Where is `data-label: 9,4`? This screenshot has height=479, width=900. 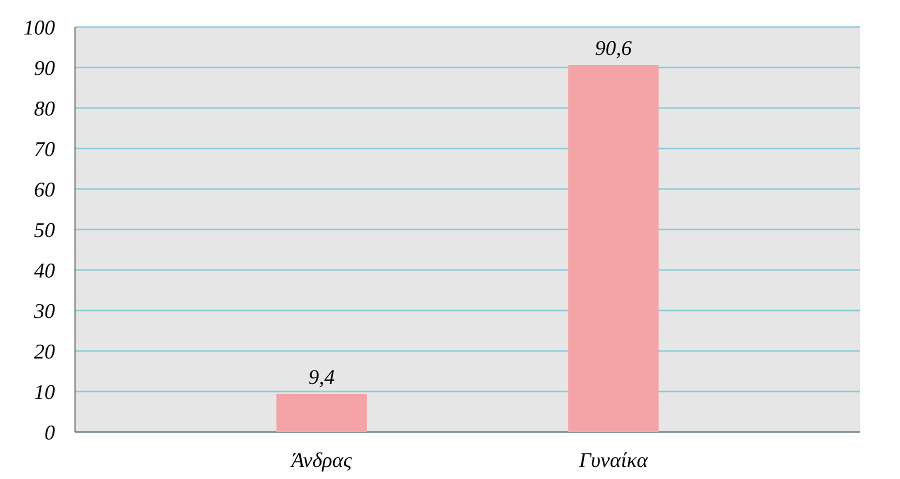
data-label: 9,4 is located at coordinates (322, 376).